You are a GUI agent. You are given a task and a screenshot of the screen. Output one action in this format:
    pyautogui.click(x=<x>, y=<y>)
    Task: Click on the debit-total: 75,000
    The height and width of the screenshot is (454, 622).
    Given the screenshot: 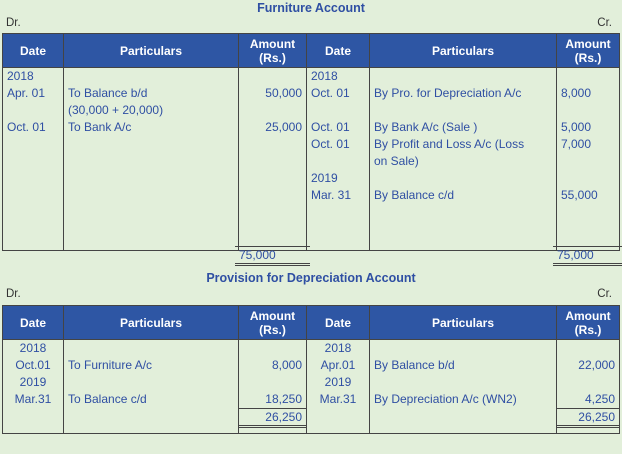 What is the action you would take?
    pyautogui.click(x=272, y=256)
    